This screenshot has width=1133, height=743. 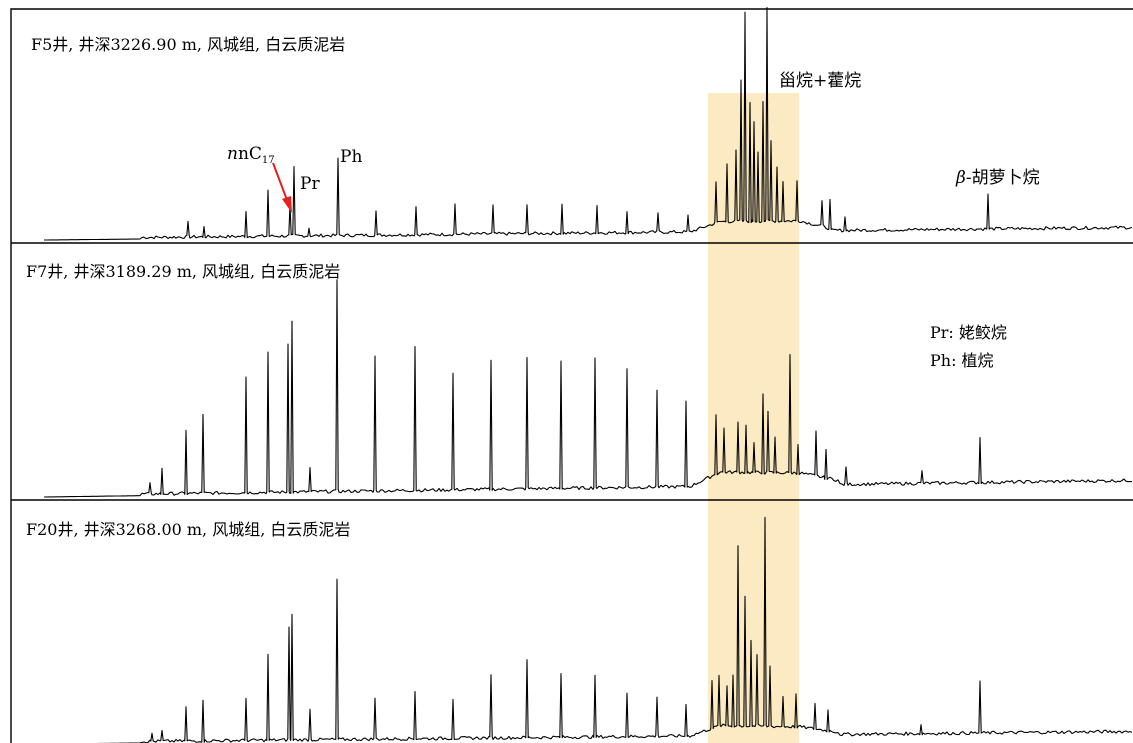 I want to click on label-ph: Ph, so click(x=351, y=157).